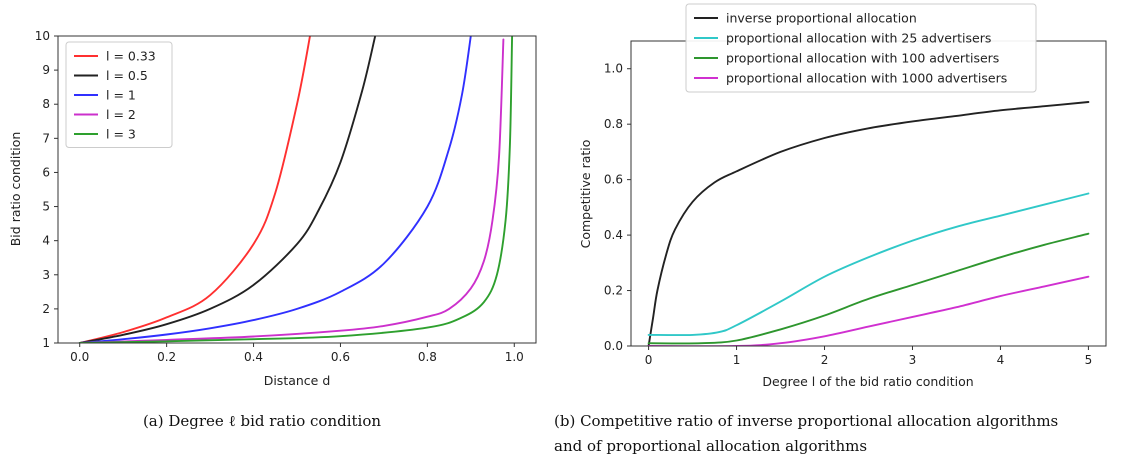  I want to click on chart-b-ytick-label: 0.6, so click(613, 180).